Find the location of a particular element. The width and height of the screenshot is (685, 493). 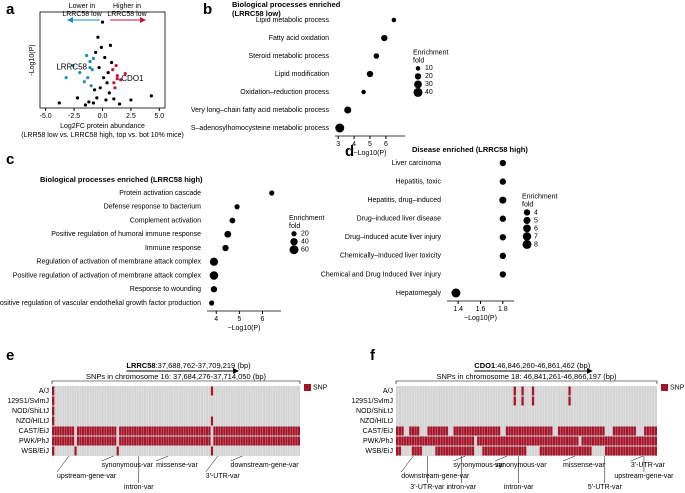

panel-letter: f is located at coordinates (373, 355).